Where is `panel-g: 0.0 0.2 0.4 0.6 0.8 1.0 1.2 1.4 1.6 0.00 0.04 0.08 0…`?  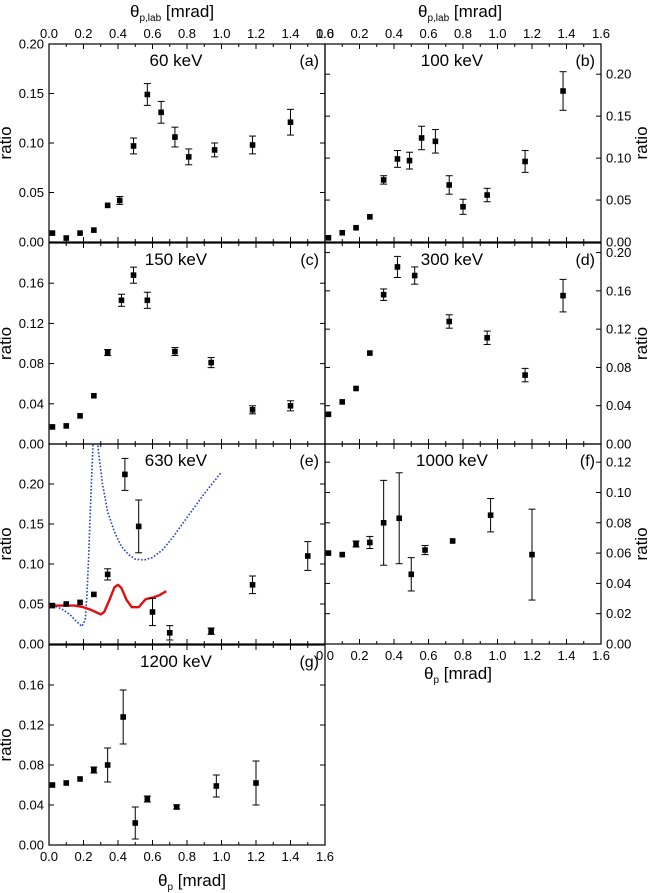
panel-g: 0.0 0.2 0.4 0.6 0.8 1.0 1.2 1.4 1.6 0.00 0.04 0.08 0… is located at coordinates (167, 754).